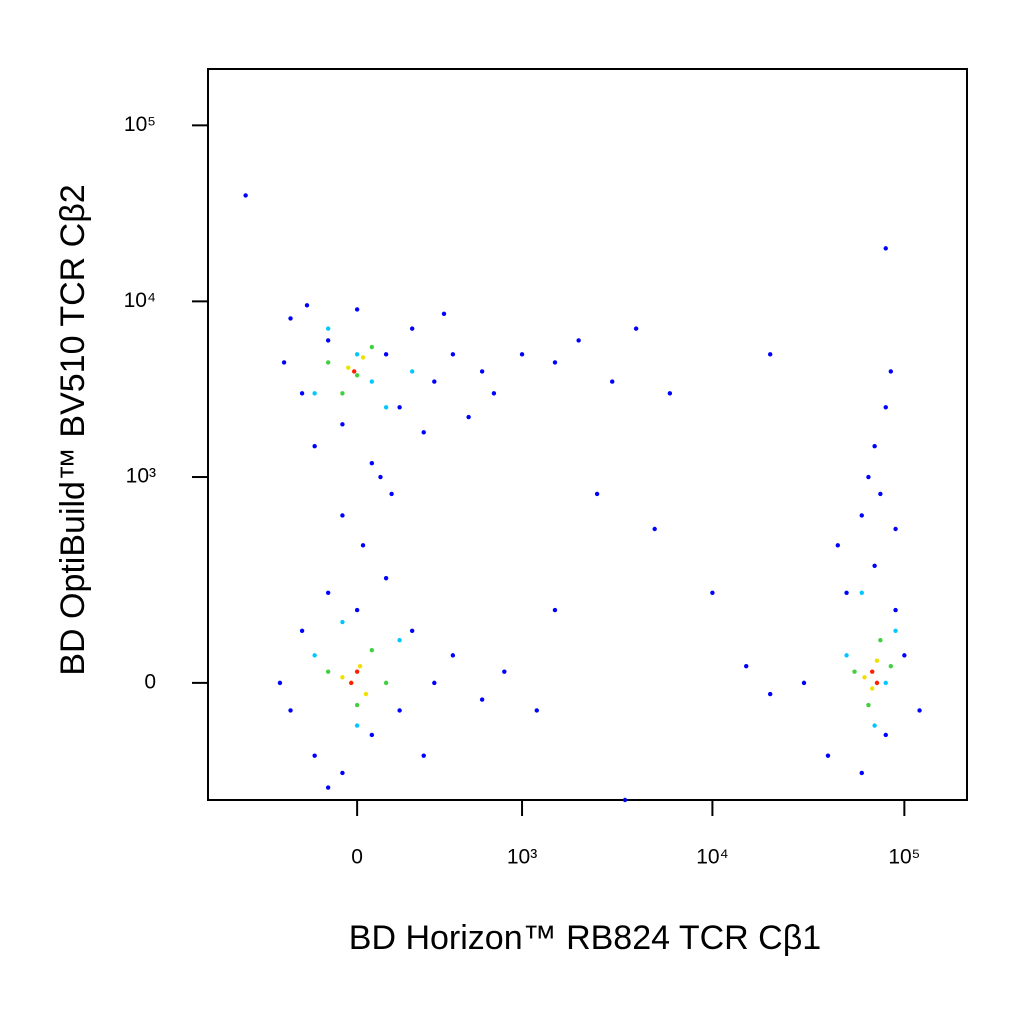 Image resolution: width=1024 pixels, height=1024 pixels. Describe the element at coordinates (904, 857) in the screenshot. I see `x-tick-label: 10⁵` at that location.